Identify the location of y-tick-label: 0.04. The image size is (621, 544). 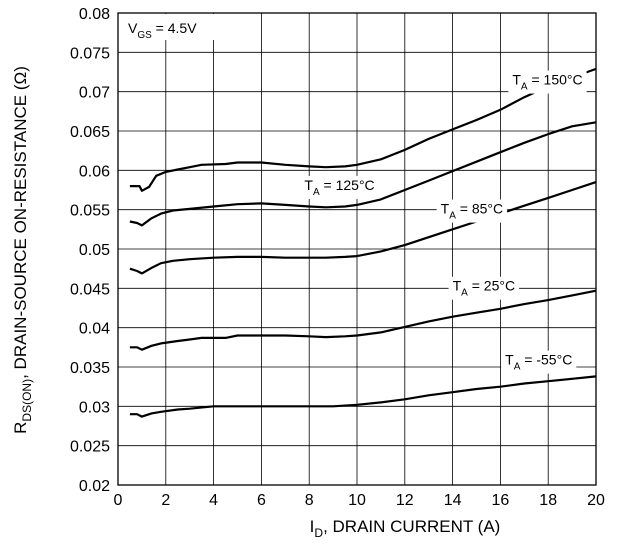
(94, 329).